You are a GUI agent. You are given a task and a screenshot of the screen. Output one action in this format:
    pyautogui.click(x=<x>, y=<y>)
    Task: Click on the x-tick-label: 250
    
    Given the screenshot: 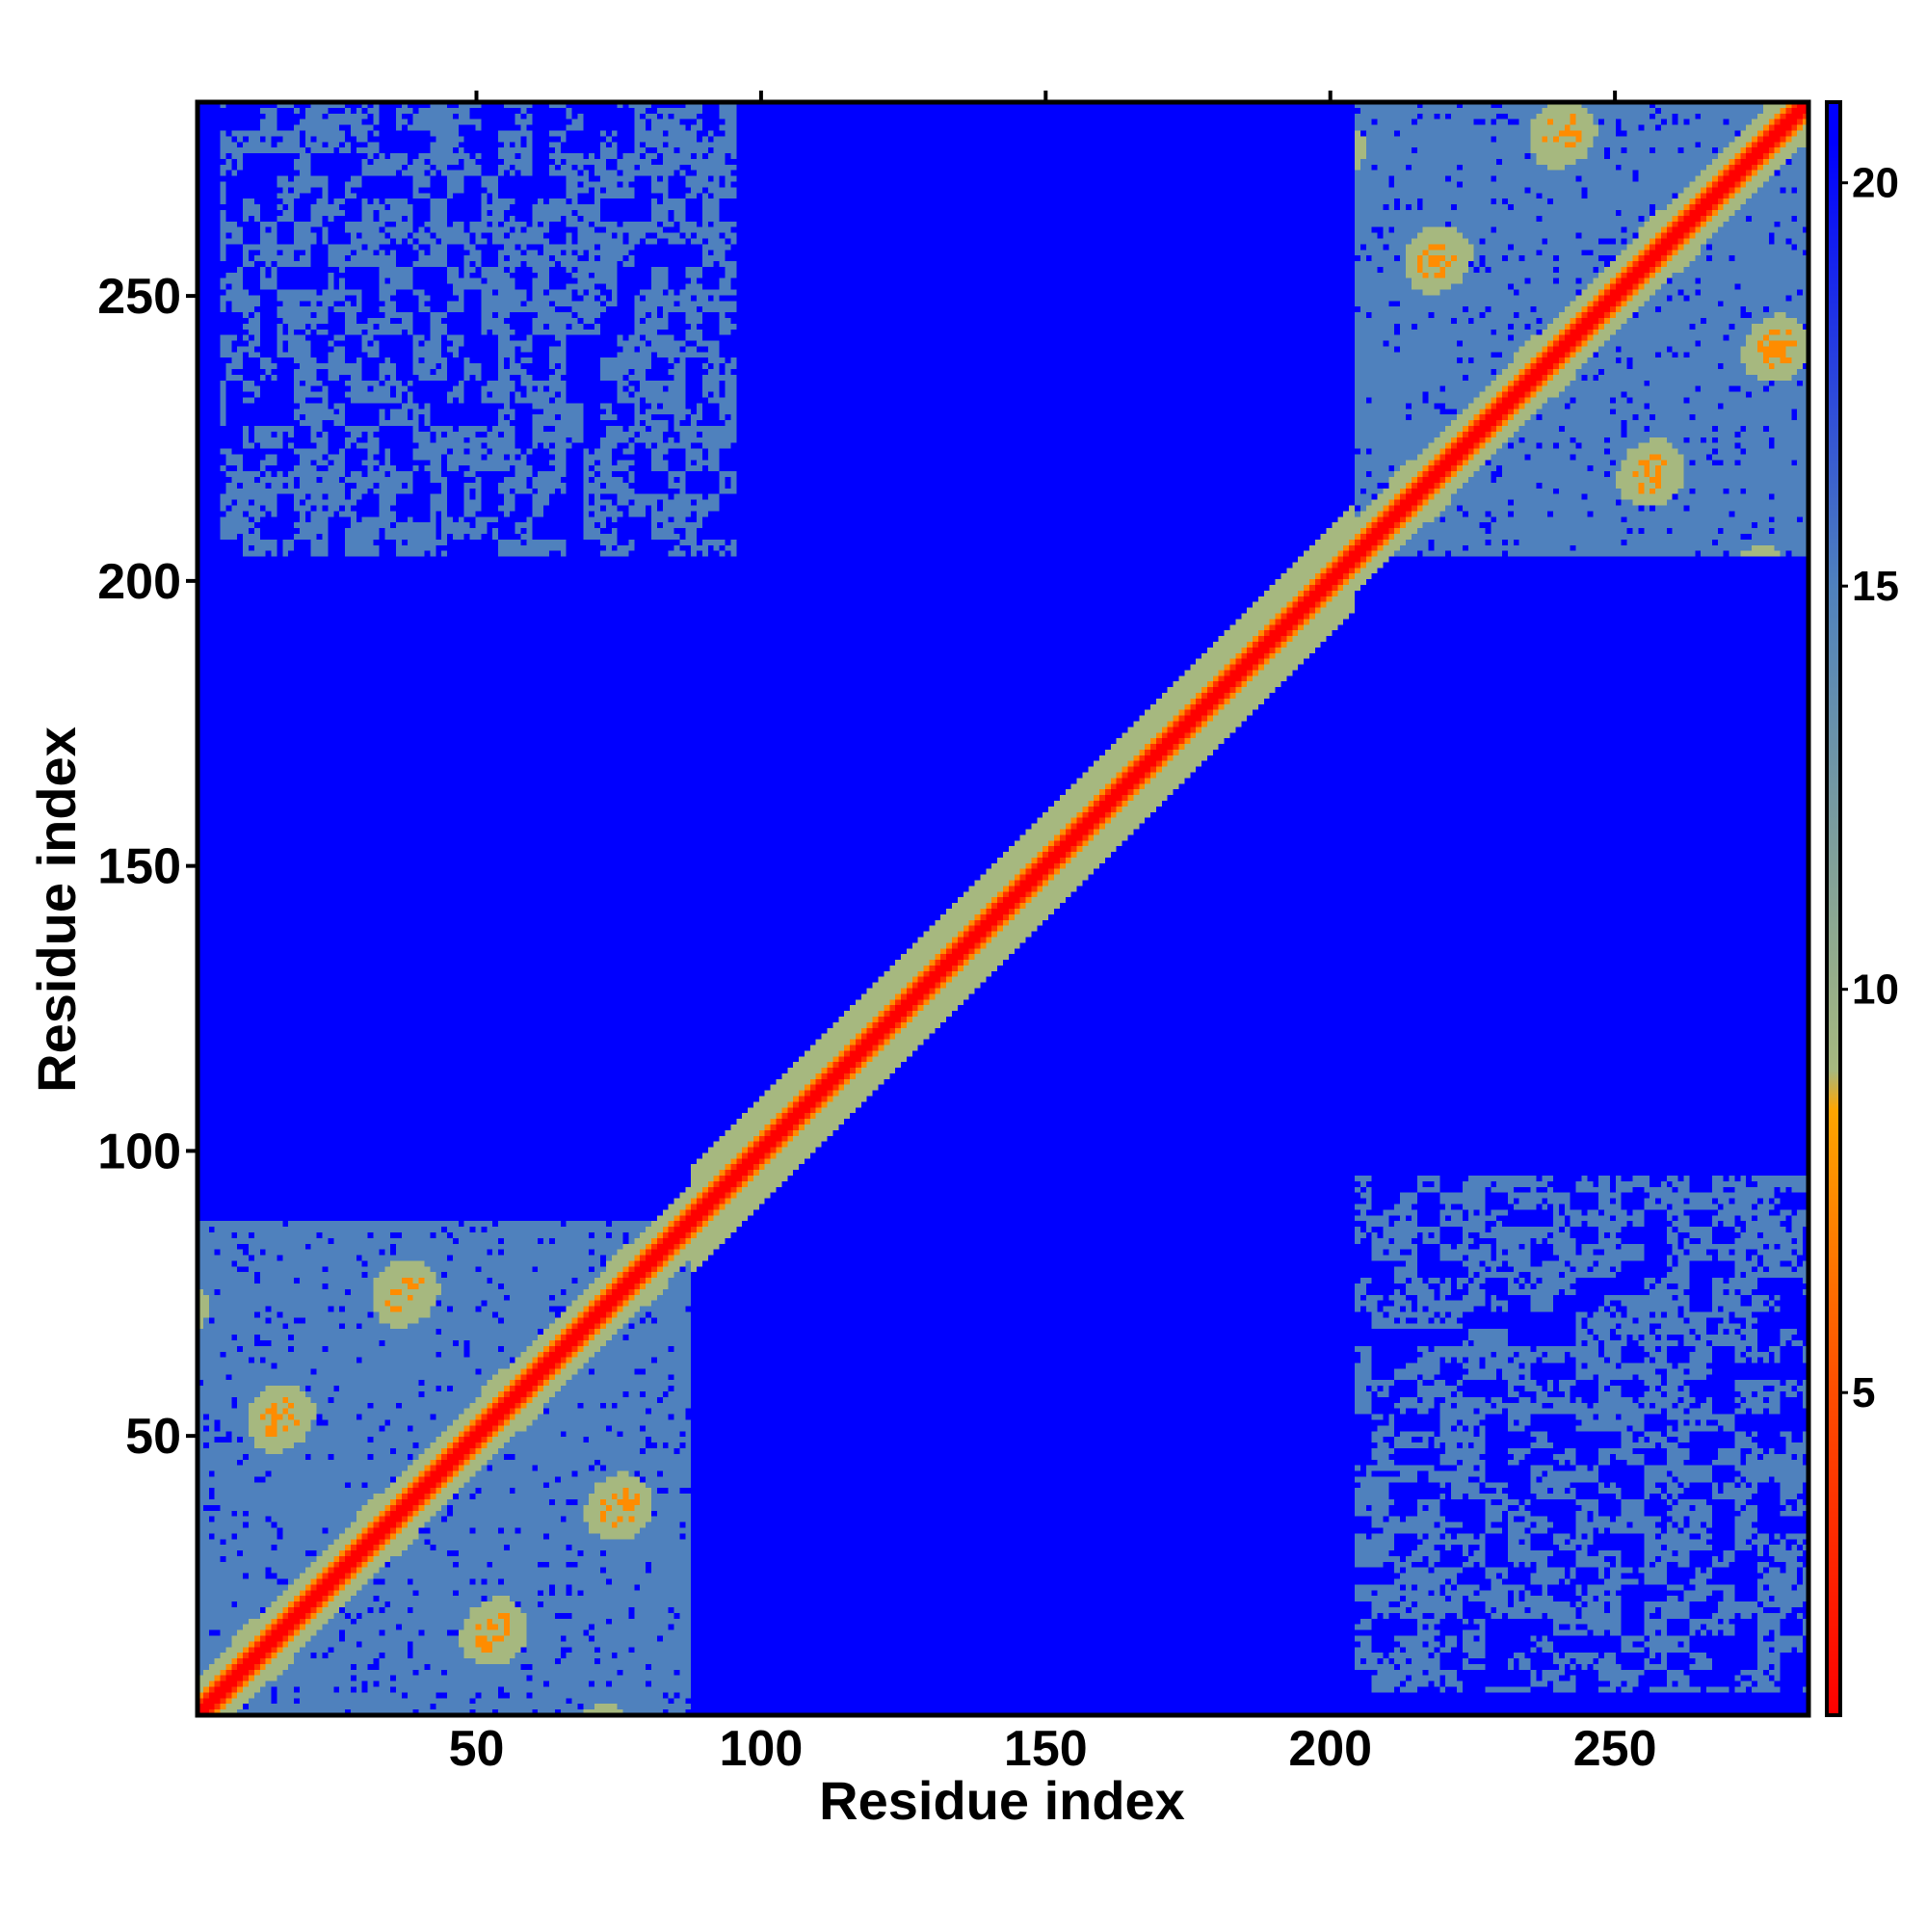 What is the action you would take?
    pyautogui.click(x=1615, y=1749)
    